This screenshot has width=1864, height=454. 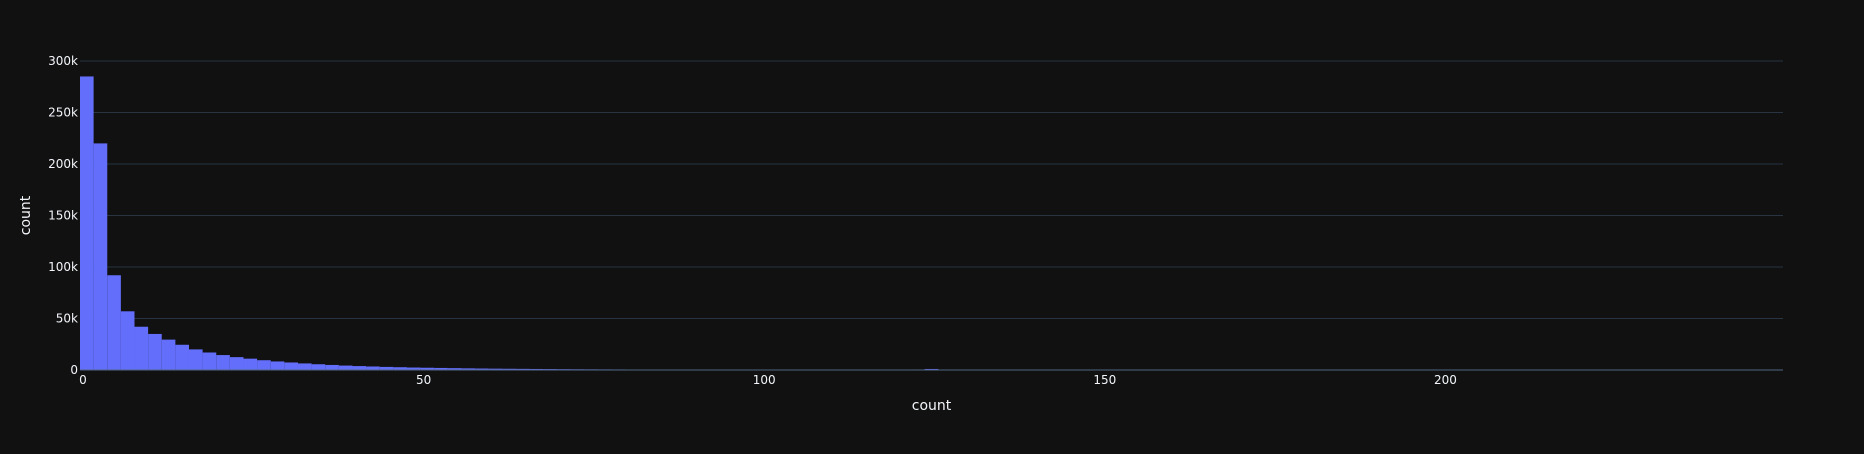 What do you see at coordinates (67, 319) in the screenshot?
I see `y-tick-label: 50k` at bounding box center [67, 319].